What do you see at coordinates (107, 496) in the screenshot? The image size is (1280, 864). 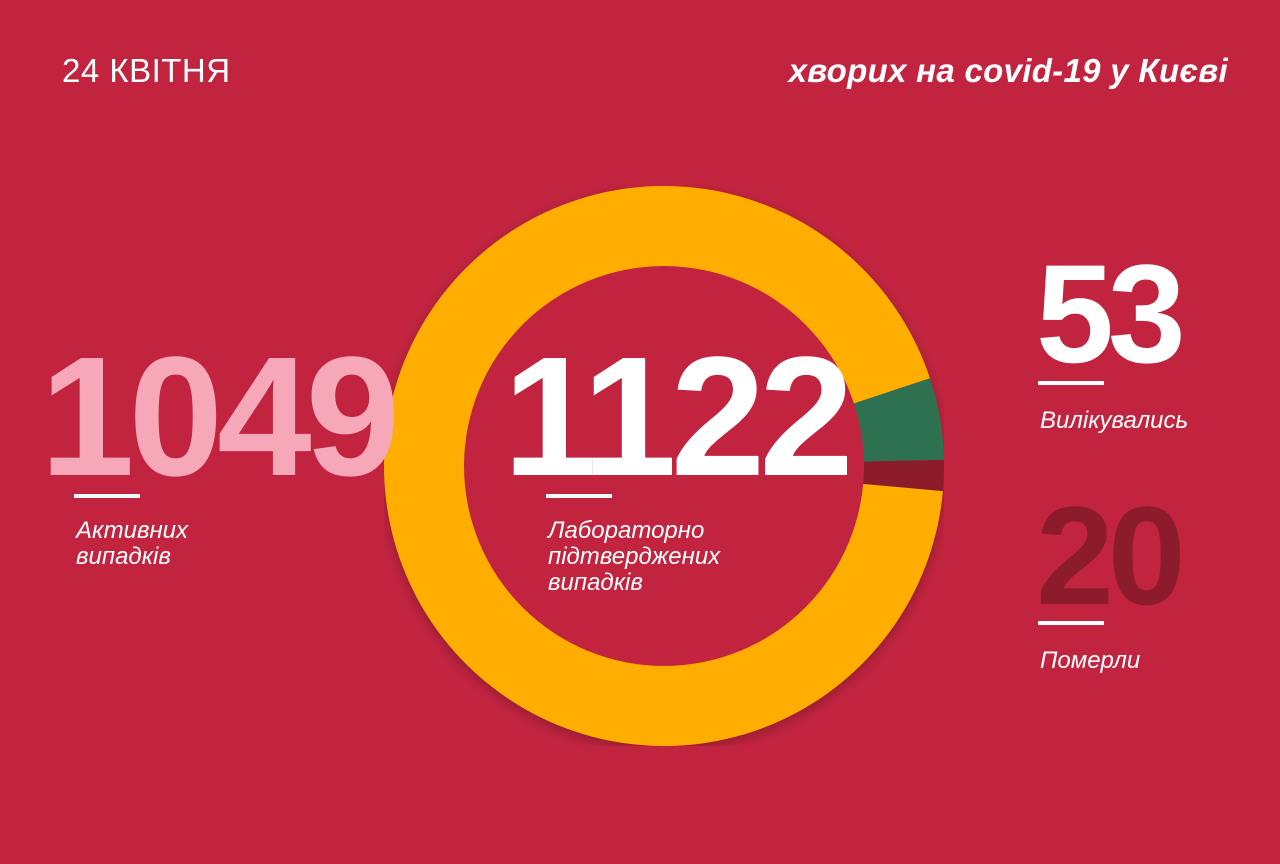 I see `active-divider` at bounding box center [107, 496].